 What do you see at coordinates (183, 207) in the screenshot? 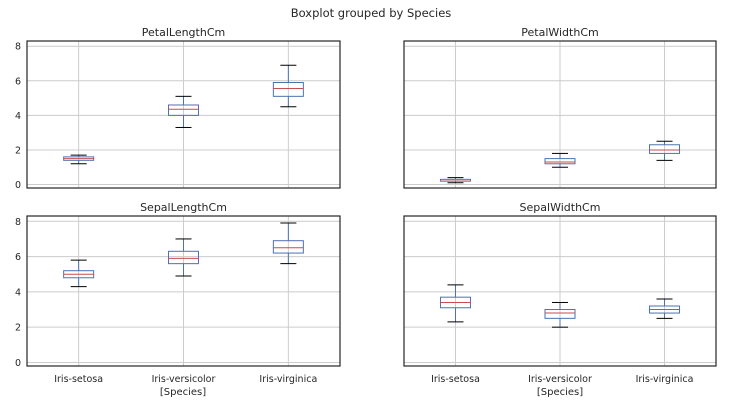
I see `panel-title: SepalLengthCm` at bounding box center [183, 207].